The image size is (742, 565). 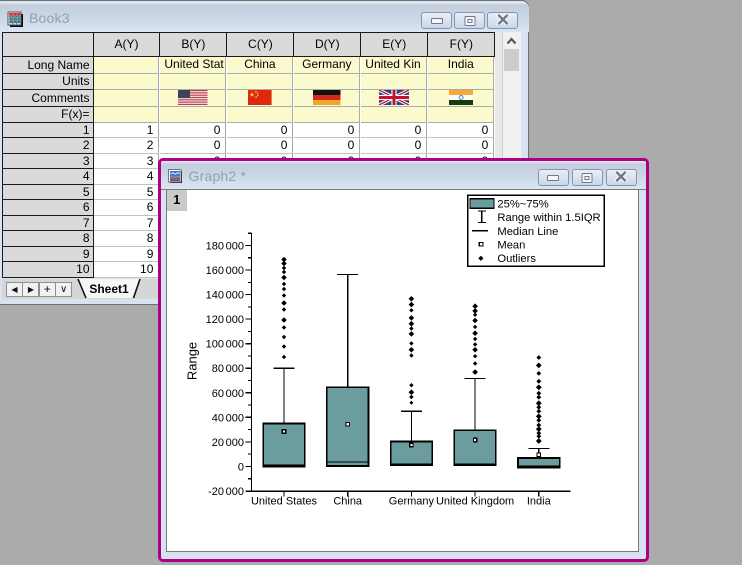 What do you see at coordinates (539, 502) in the screenshot?
I see `svg-text: India` at bounding box center [539, 502].